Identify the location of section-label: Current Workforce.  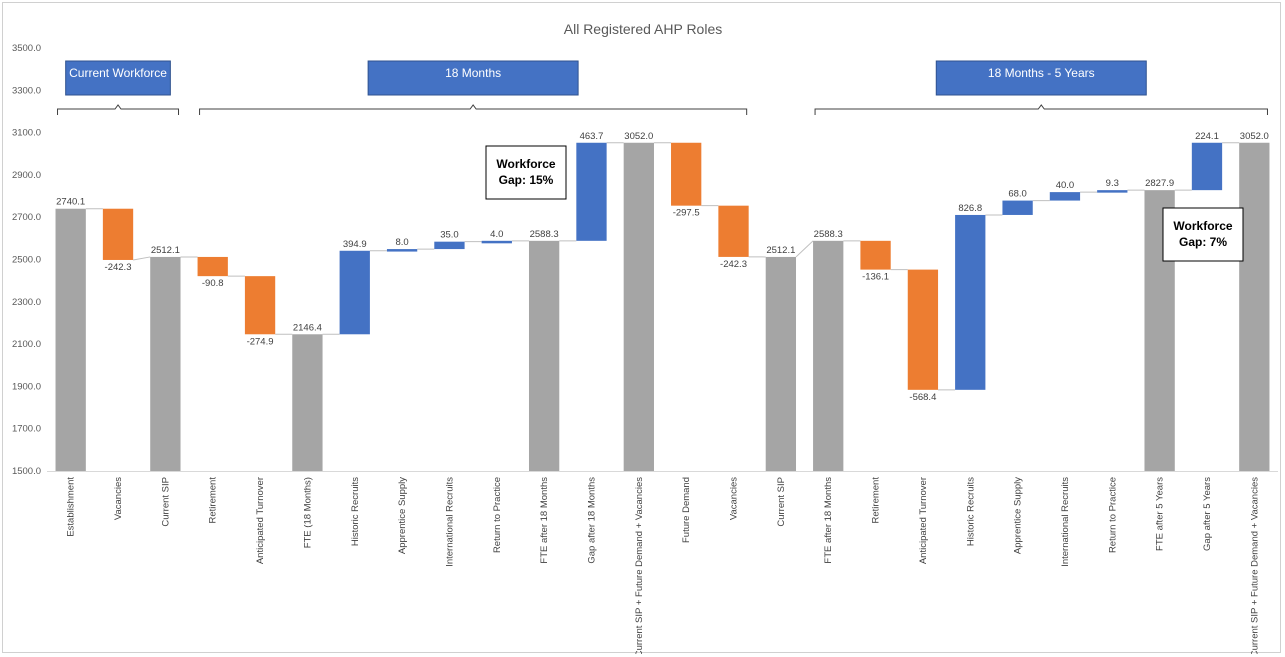
(118, 73).